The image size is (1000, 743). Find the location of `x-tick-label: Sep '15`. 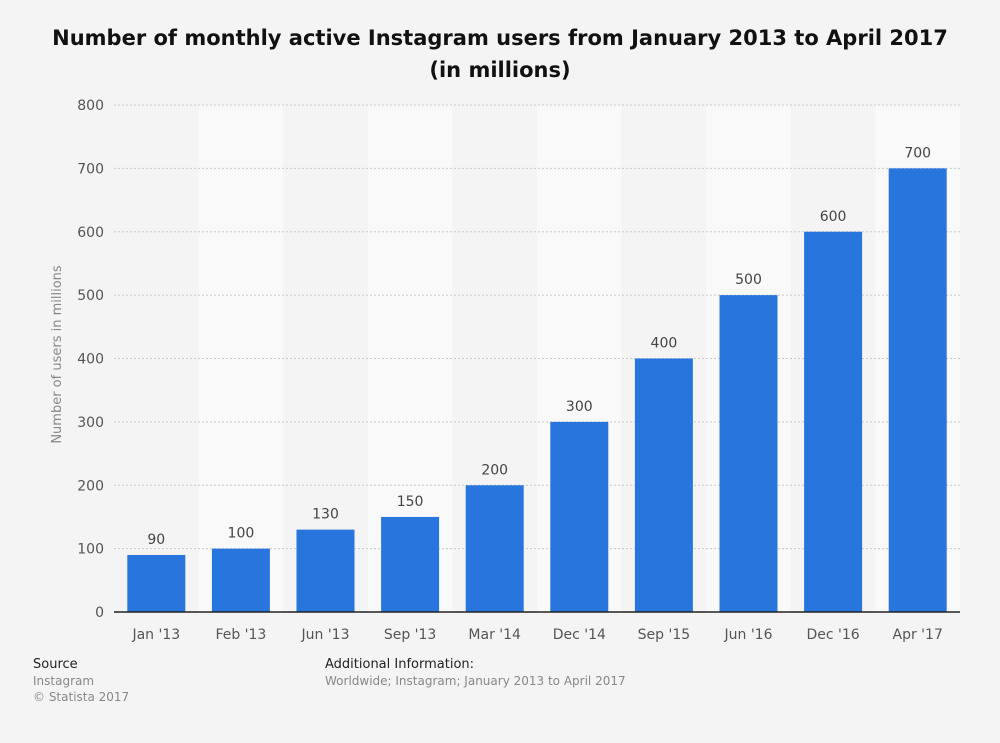

x-tick-label: Sep '15 is located at coordinates (664, 635).